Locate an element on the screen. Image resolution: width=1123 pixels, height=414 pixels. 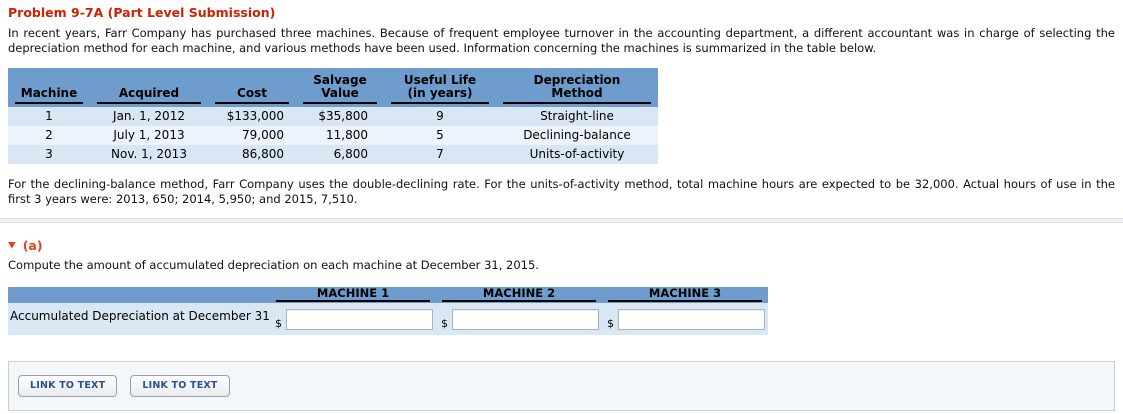
machine-1-answer-cell: $ is located at coordinates (353, 319).